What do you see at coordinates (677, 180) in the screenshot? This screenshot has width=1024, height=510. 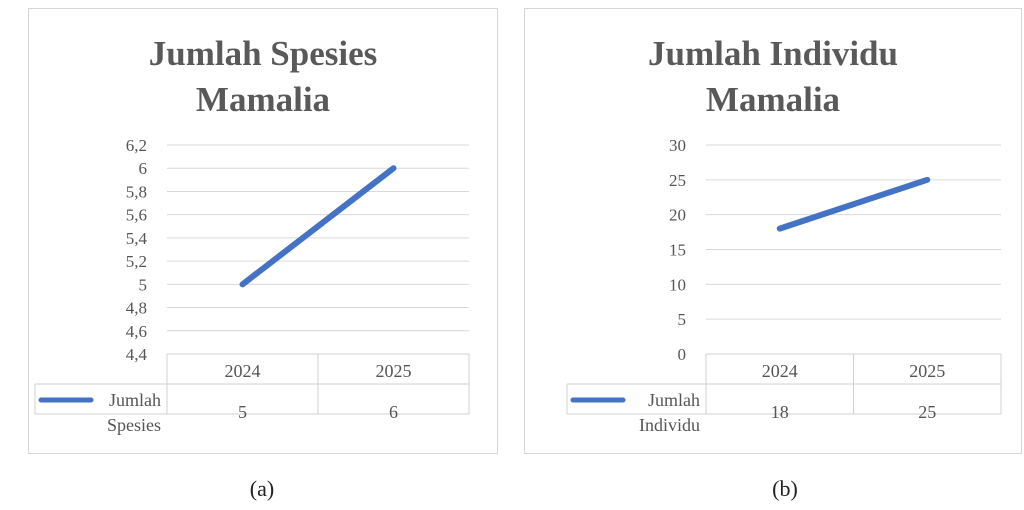 I see `y-tick-label: 25` at bounding box center [677, 180].